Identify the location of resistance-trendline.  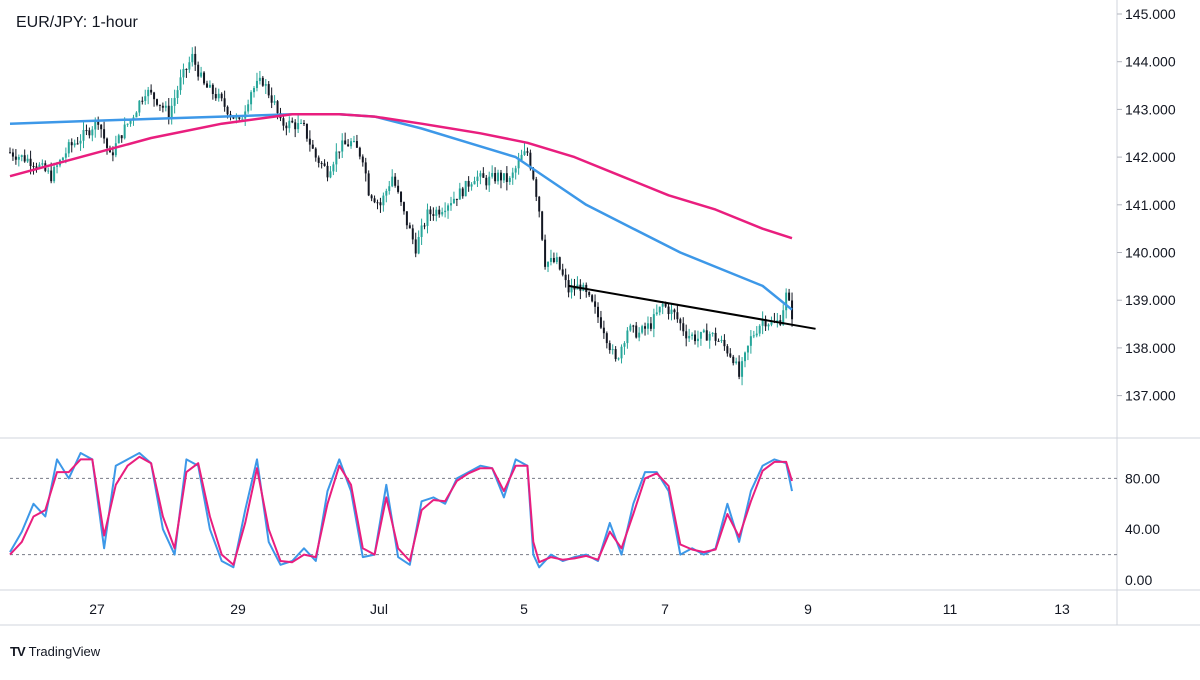
(692, 307).